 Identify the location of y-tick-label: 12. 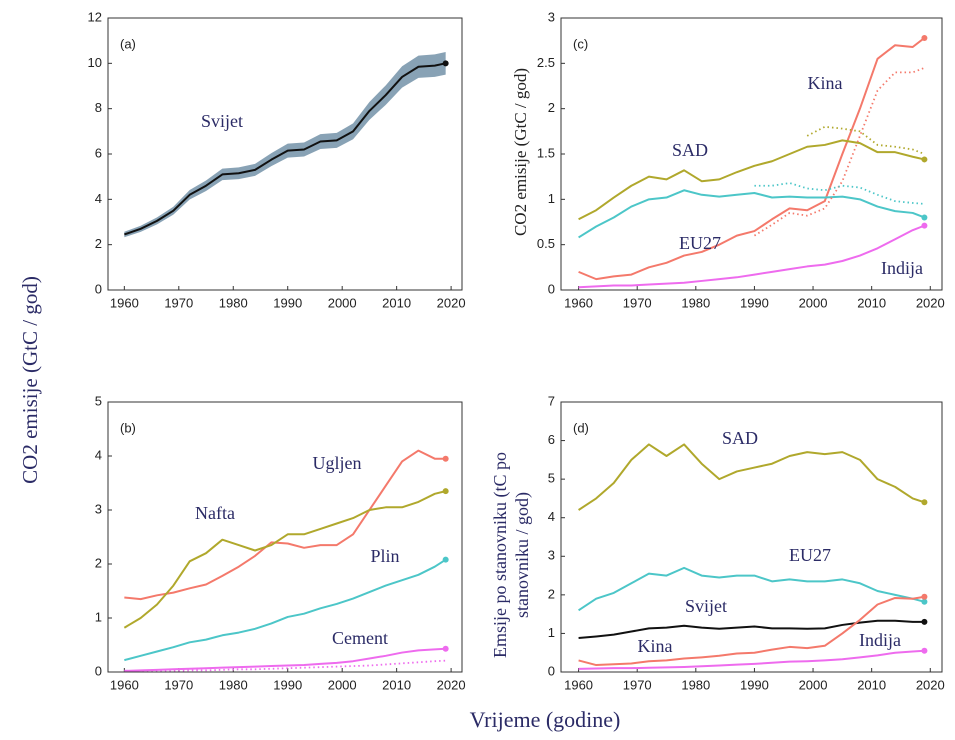
(95, 16).